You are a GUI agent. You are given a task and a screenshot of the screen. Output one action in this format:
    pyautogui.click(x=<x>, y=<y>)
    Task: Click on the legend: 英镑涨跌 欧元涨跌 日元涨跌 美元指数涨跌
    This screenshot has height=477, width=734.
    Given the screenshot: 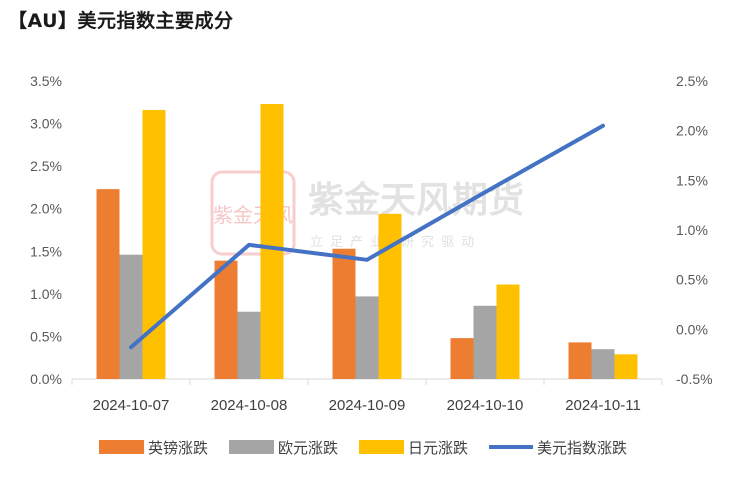 What is the action you would take?
    pyautogui.click(x=363, y=448)
    